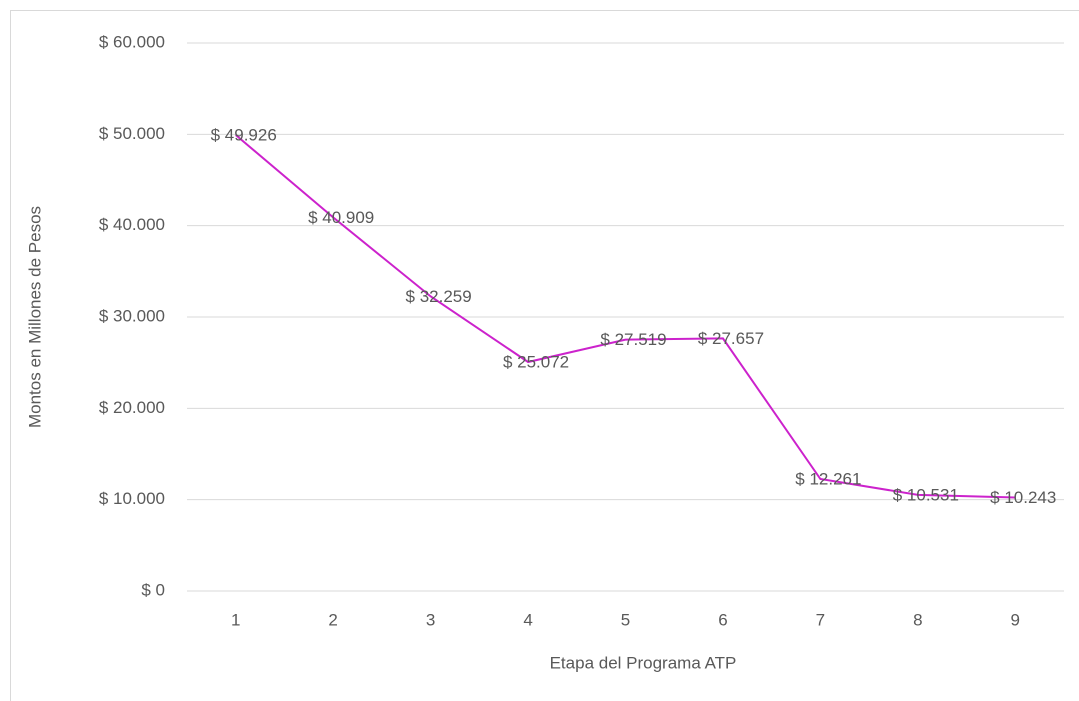 This screenshot has height=701, width=1079. What do you see at coordinates (439, 296) in the screenshot?
I see `data-label: $ 32.259` at bounding box center [439, 296].